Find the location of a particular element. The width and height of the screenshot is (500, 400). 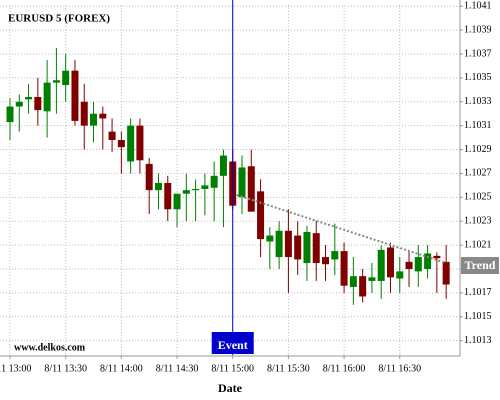

trend-box is located at coordinates (480, 266).